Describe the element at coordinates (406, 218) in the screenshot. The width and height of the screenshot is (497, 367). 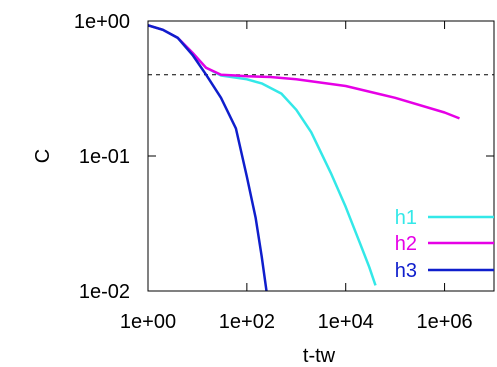
I see `legend-label-h1: h1` at that location.